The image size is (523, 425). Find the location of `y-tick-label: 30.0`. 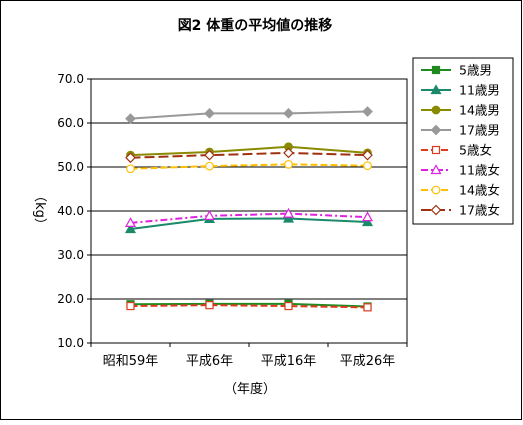

y-tick-label: 30.0 is located at coordinates (70, 255).